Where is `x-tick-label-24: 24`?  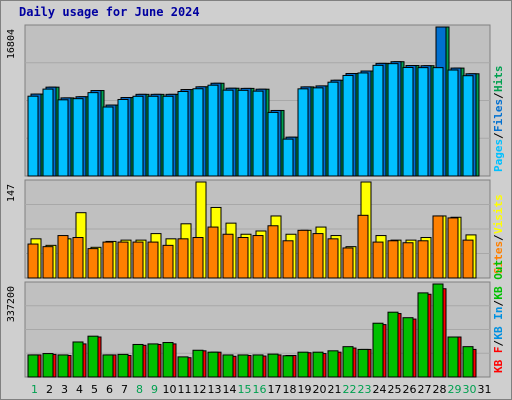
x-tick-label-24: 24 is located at coordinates (380, 389).